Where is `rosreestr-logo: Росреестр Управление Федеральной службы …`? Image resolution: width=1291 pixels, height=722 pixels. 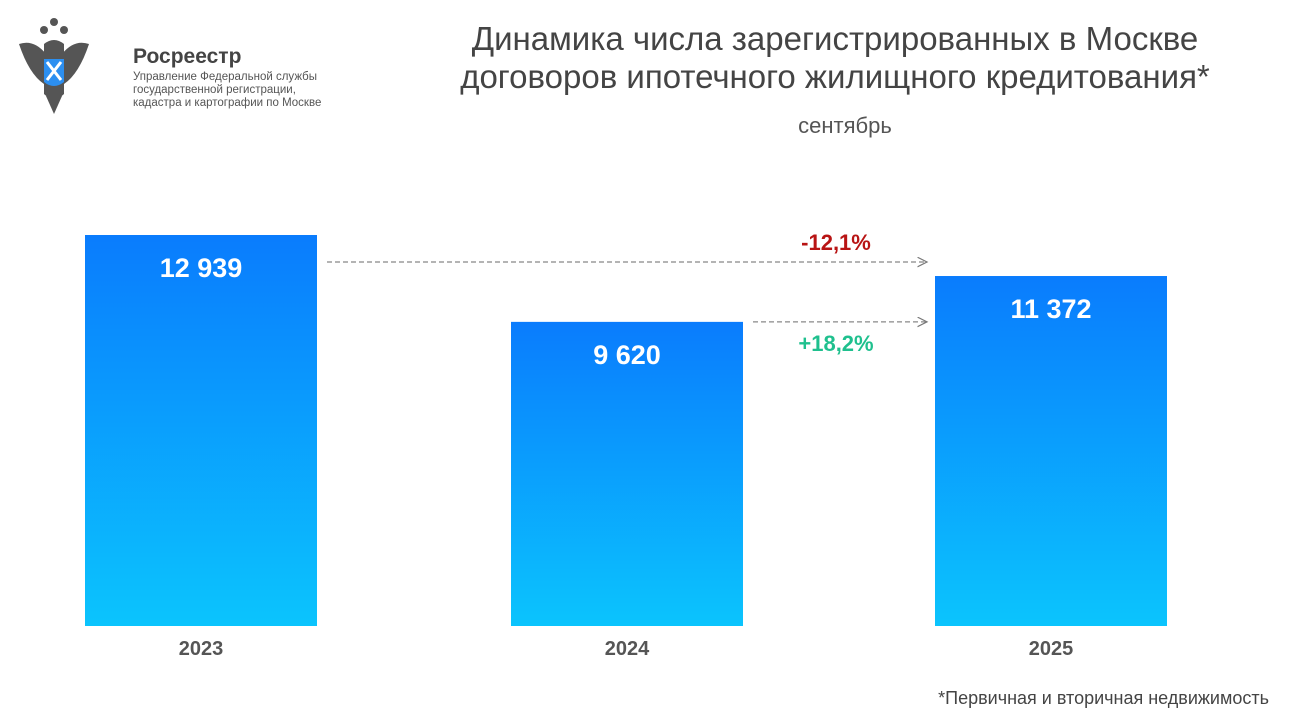
rosreestr-logo: Росреестр Управление Федеральной службы … is located at coordinates (169, 66).